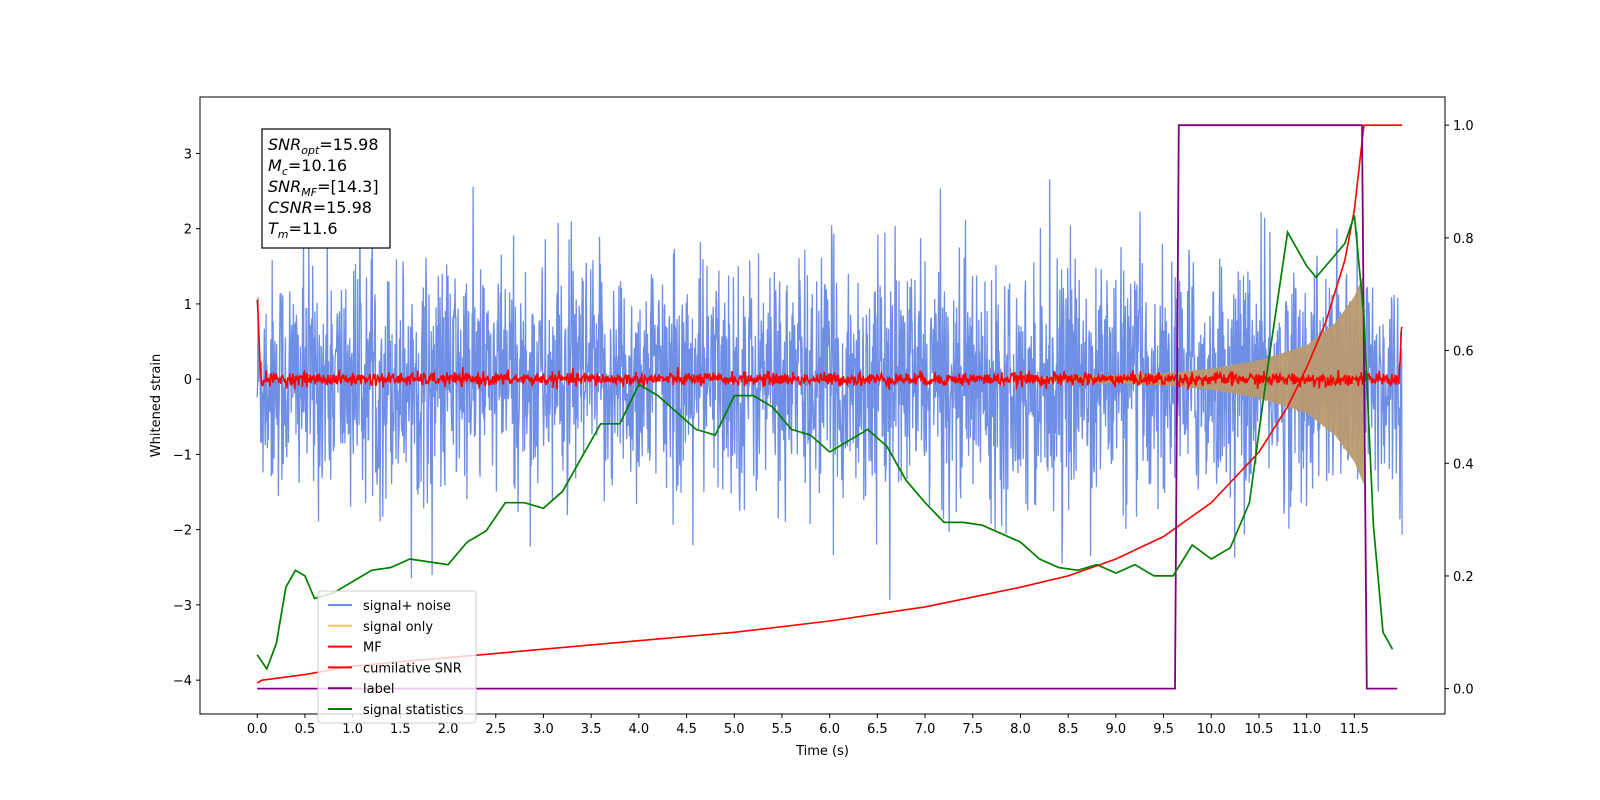  I want to click on y-tick-label: −2, so click(182, 531).